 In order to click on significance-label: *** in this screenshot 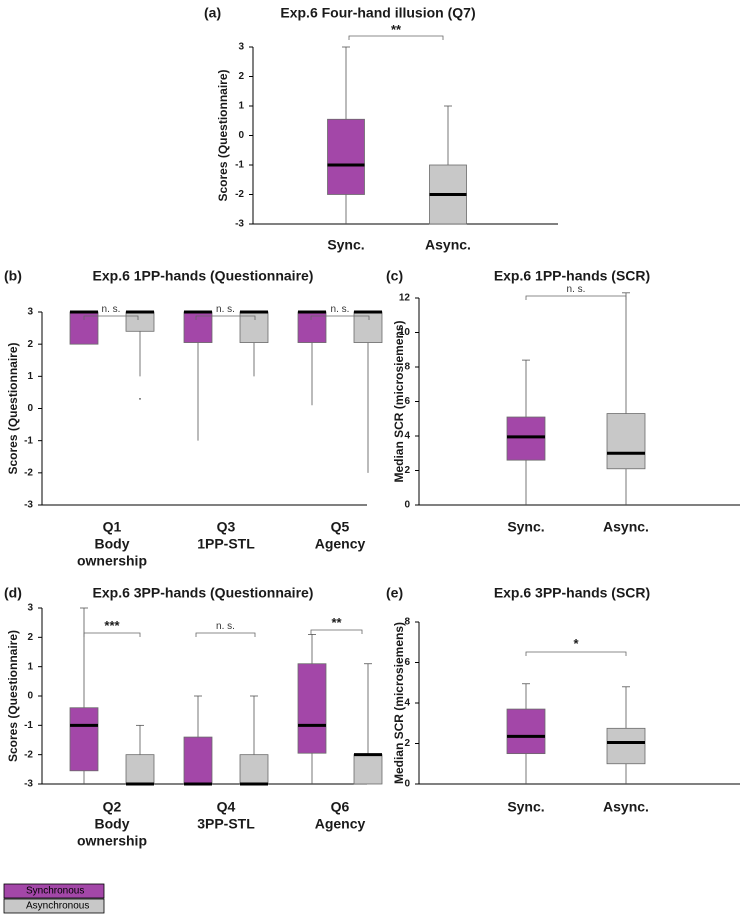, I will do `click(112, 625)`.